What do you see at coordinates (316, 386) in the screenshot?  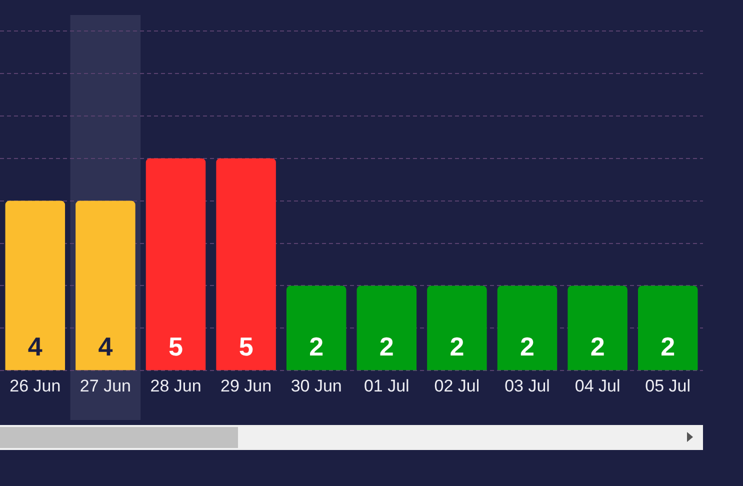 I see `x-tick-label: 30 Jun` at bounding box center [316, 386].